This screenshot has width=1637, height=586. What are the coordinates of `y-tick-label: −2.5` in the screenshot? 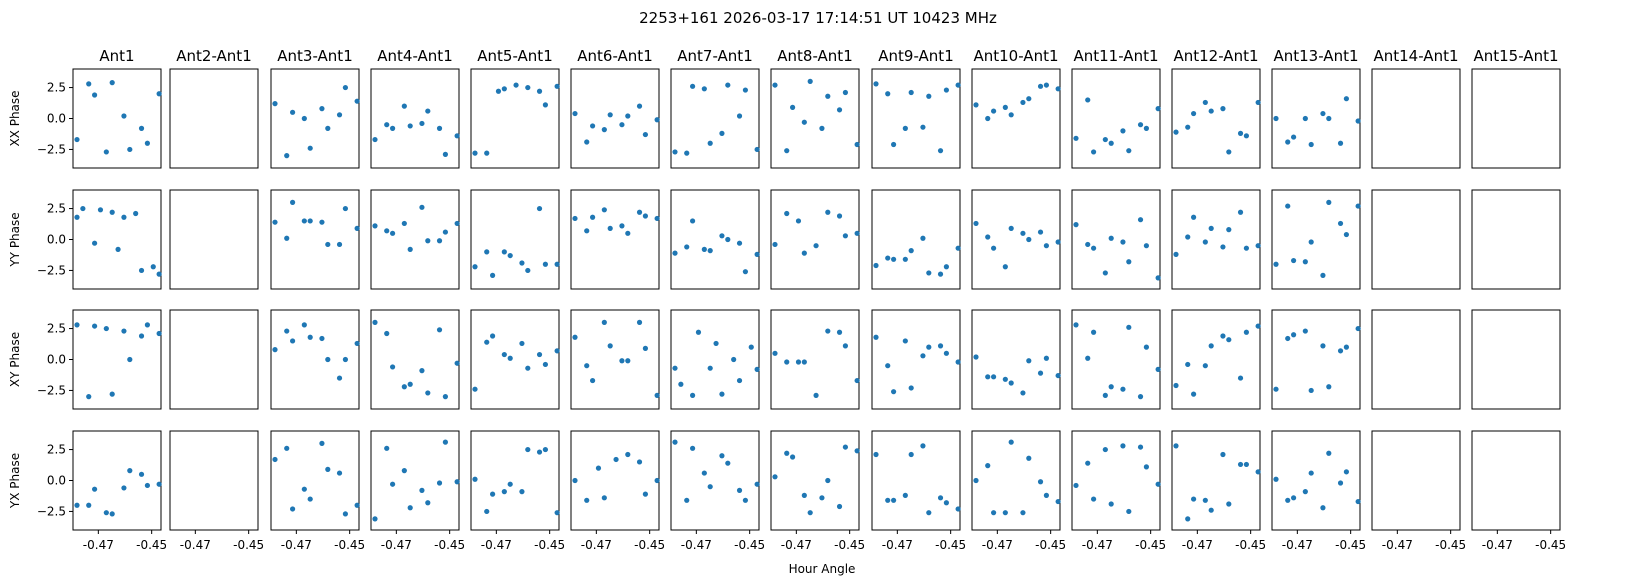 It's located at (51, 149).